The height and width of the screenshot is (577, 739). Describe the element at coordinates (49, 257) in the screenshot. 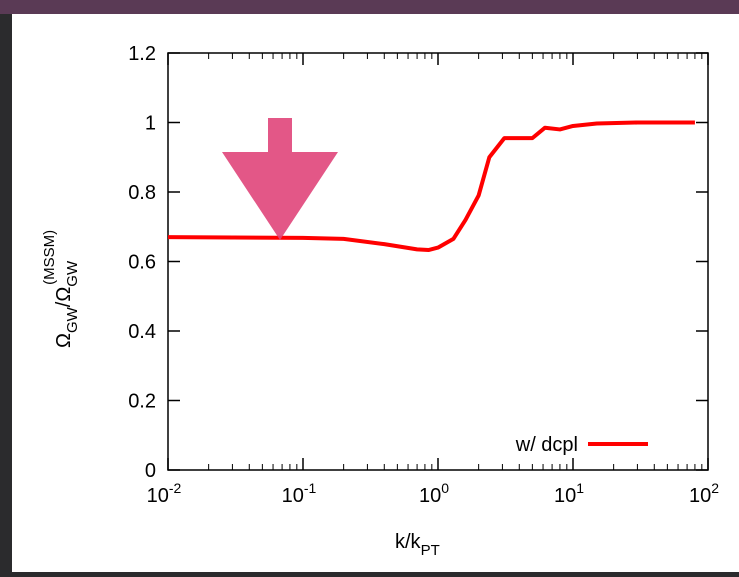

I see `axis-label-part: (MSSM)` at that location.